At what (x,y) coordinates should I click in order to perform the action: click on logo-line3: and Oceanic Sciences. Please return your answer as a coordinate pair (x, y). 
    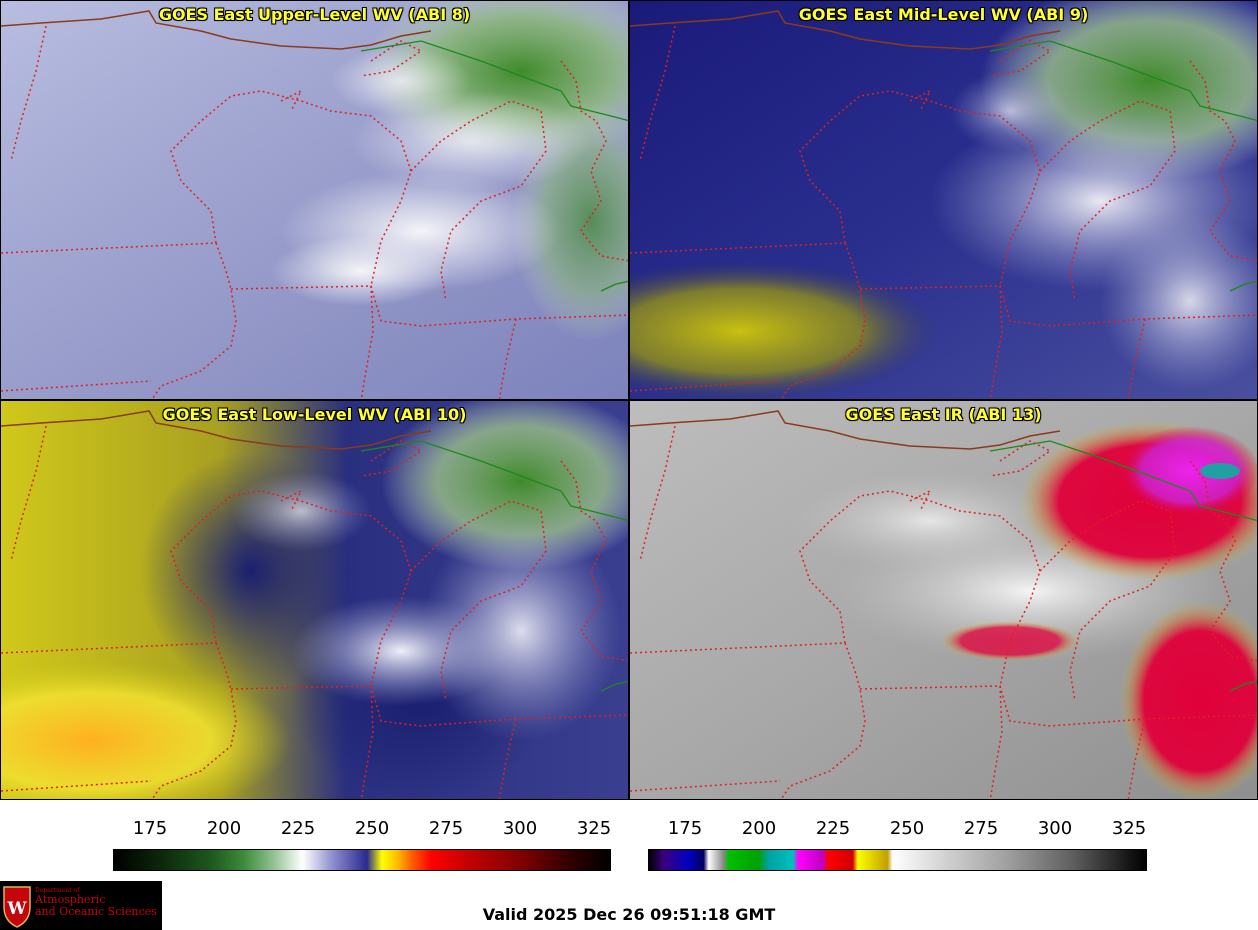
    Looking at the image, I should click on (96, 911).